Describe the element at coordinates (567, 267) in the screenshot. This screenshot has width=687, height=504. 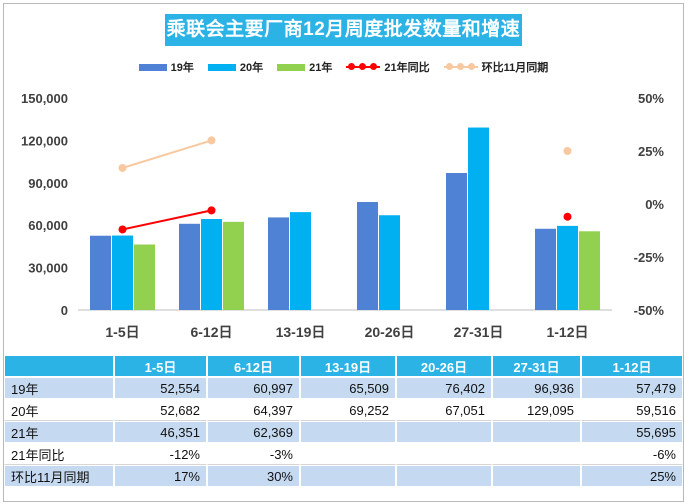
I see `bar-20年-1-12日` at that location.